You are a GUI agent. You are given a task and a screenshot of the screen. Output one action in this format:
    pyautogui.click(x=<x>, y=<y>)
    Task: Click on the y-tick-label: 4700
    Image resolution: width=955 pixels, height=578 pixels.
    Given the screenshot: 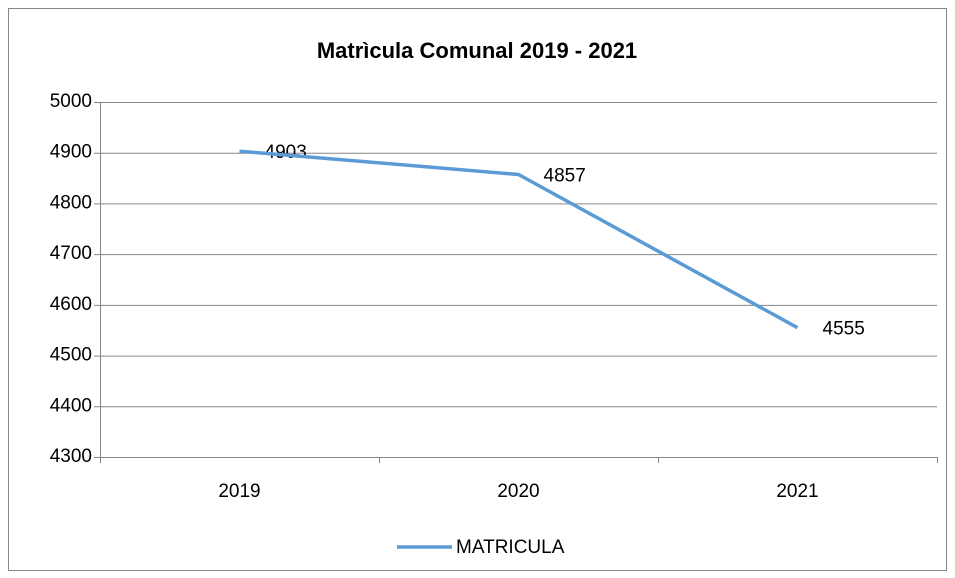 What is the action you would take?
    pyautogui.click(x=71, y=253)
    